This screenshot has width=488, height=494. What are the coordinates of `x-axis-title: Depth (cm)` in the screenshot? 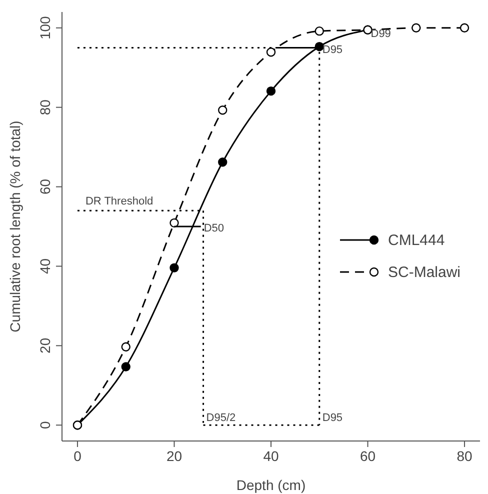 It's located at (271, 485).